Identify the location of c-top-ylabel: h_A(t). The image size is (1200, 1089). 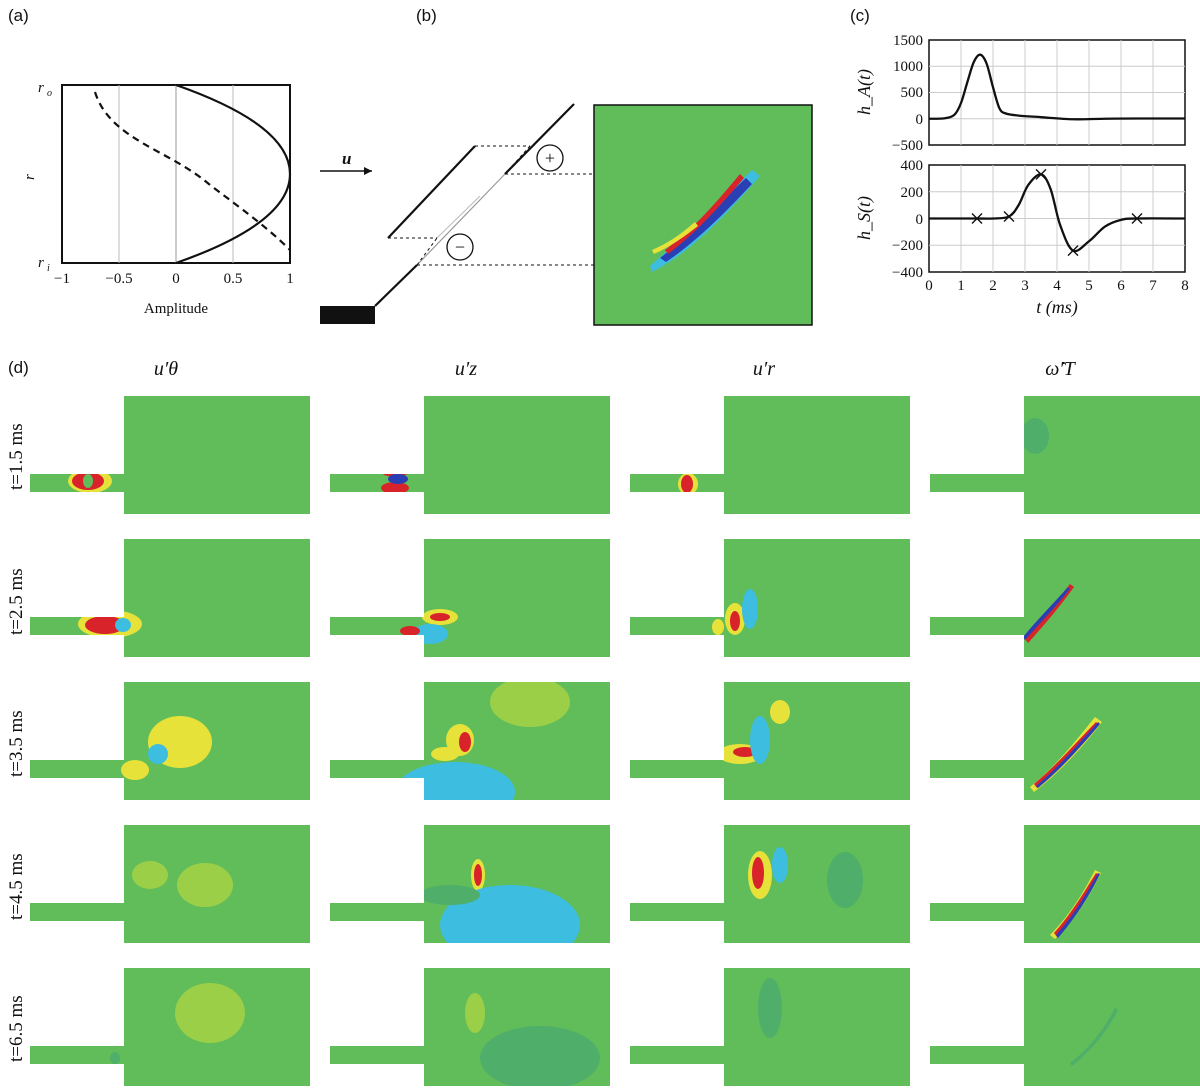
(864, 92).